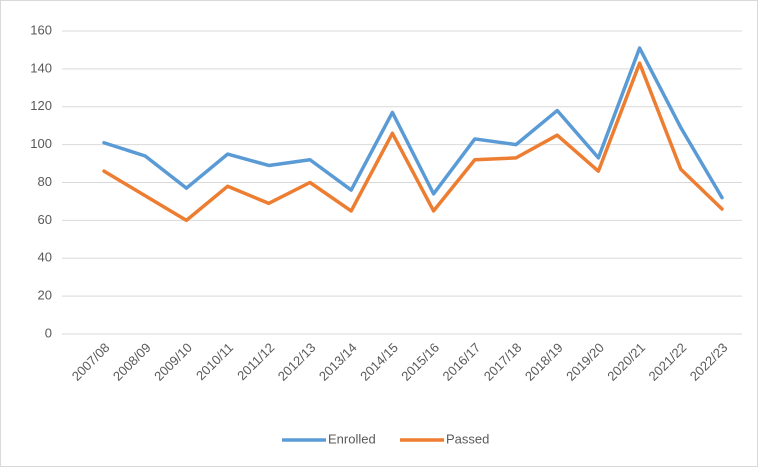 The width and height of the screenshot is (767, 468). Describe the element at coordinates (45, 257) in the screenshot. I see `y-tick-label: 40` at that location.